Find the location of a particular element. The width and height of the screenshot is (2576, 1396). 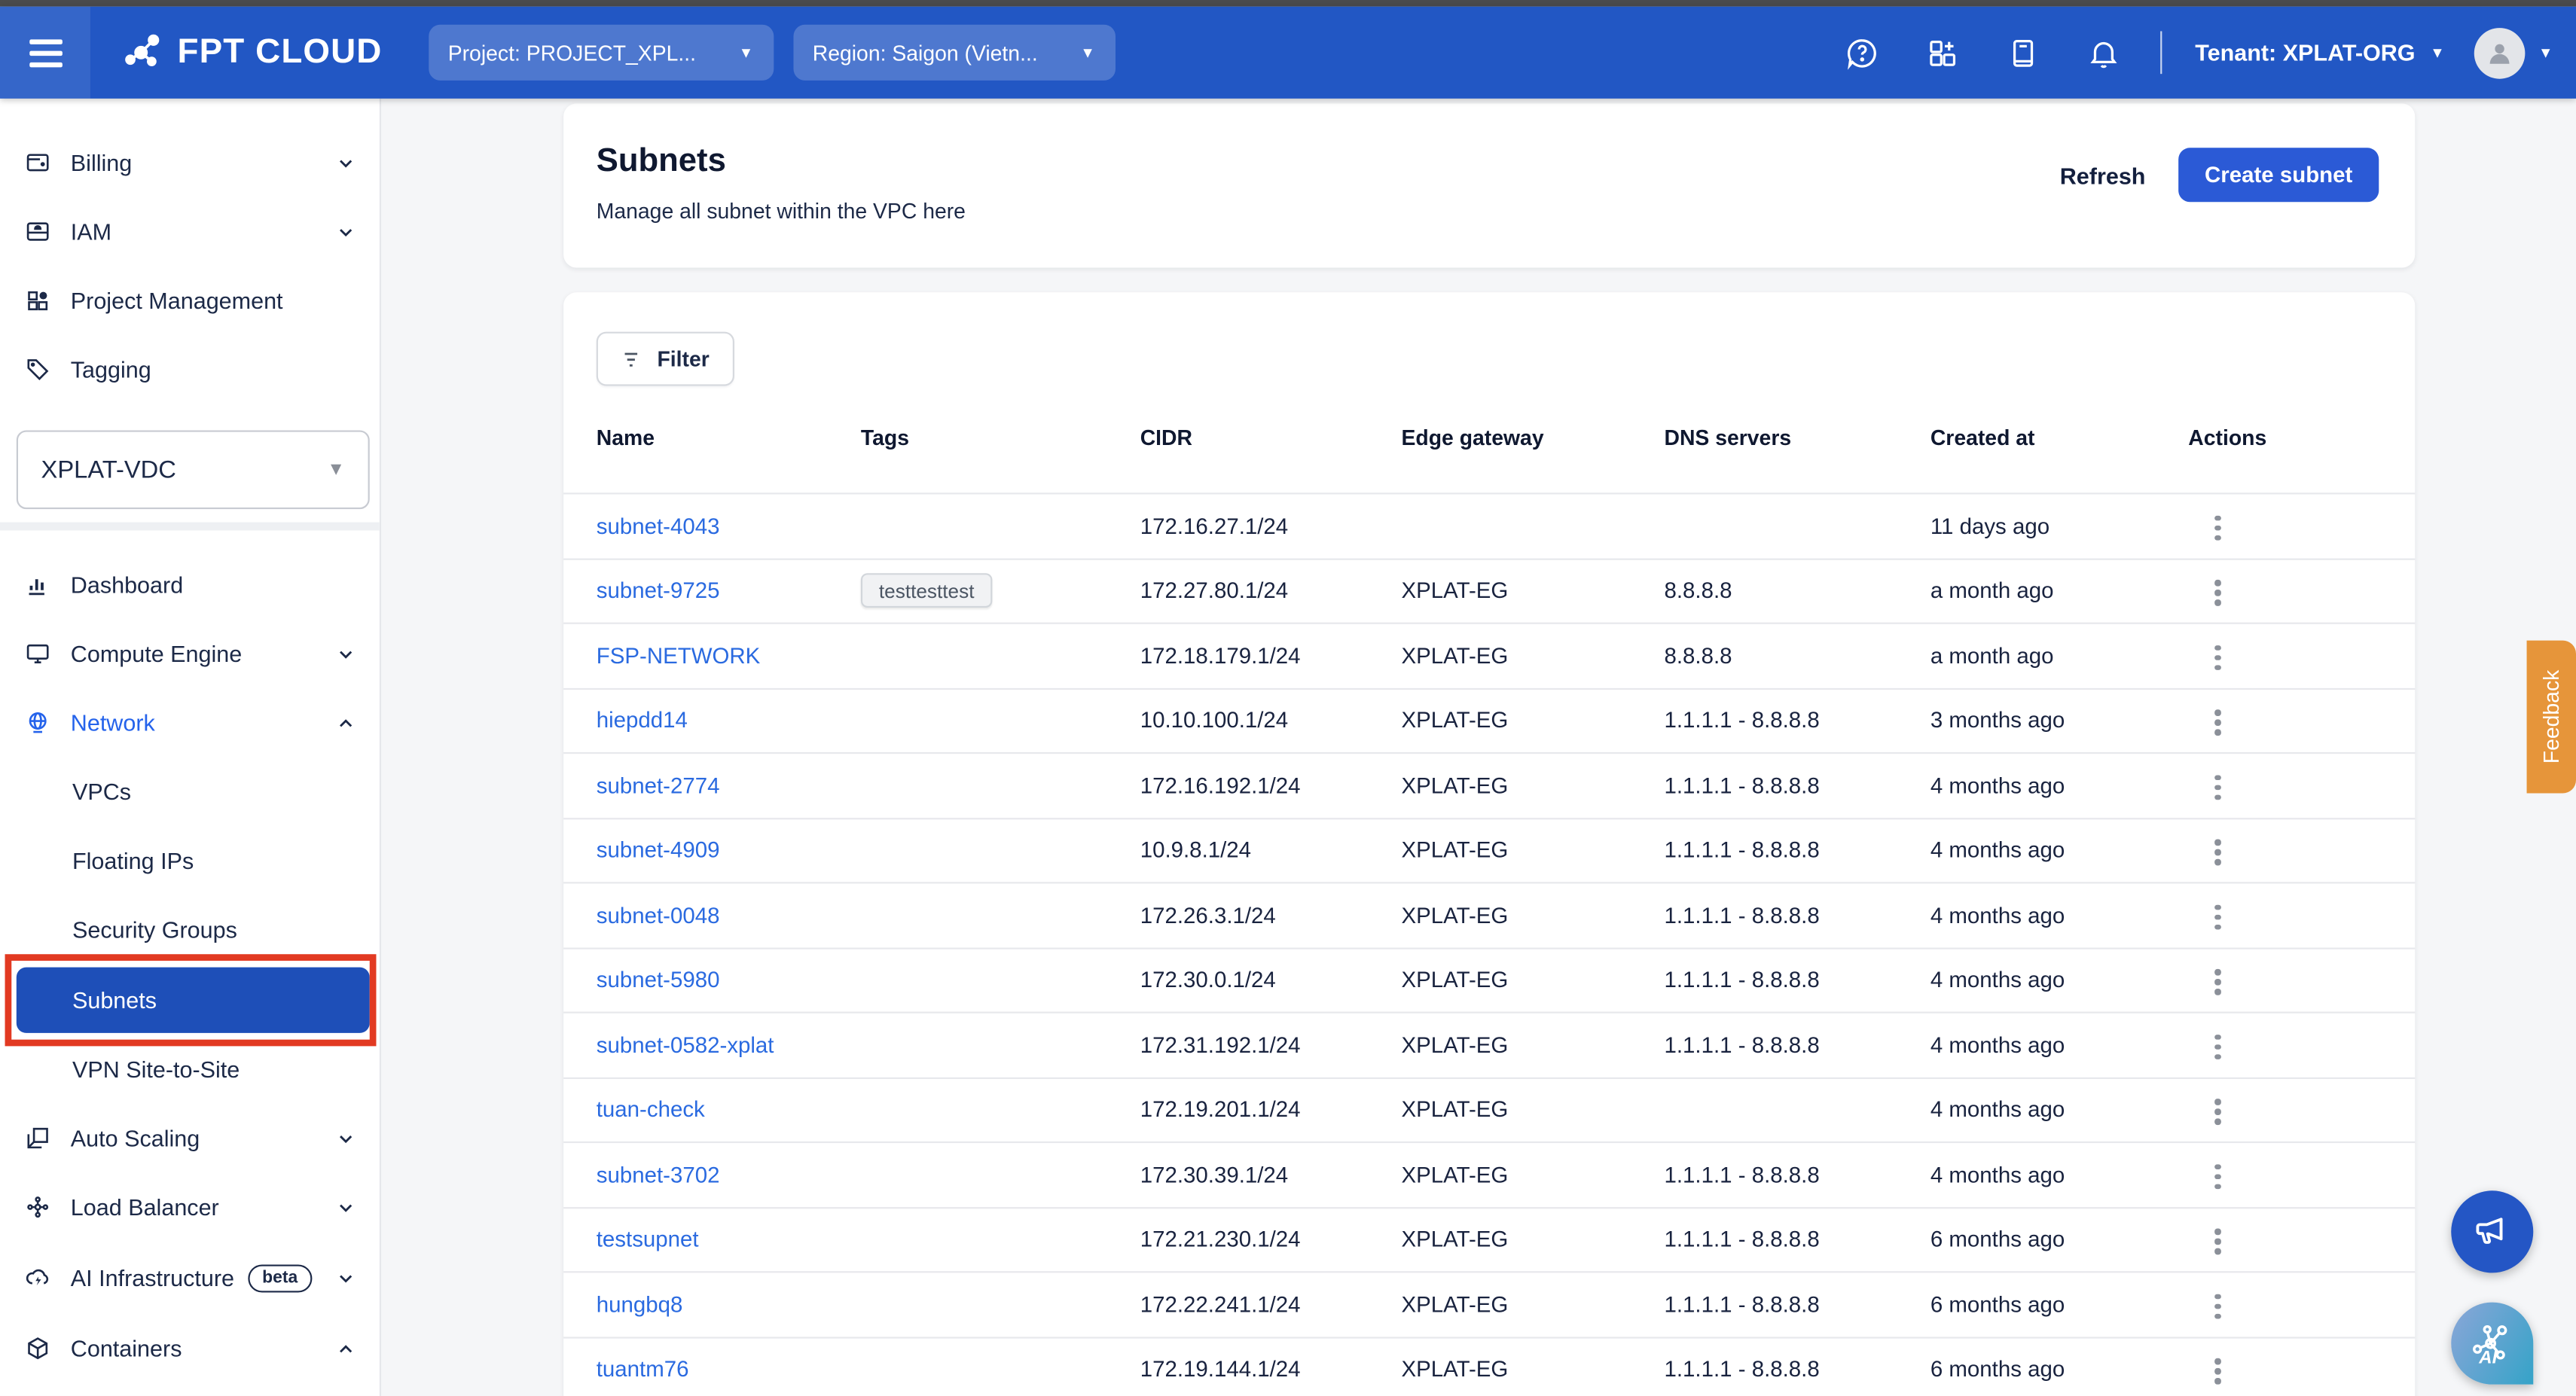

subnet-name-link: subnet-9725 is located at coordinates (658, 591).